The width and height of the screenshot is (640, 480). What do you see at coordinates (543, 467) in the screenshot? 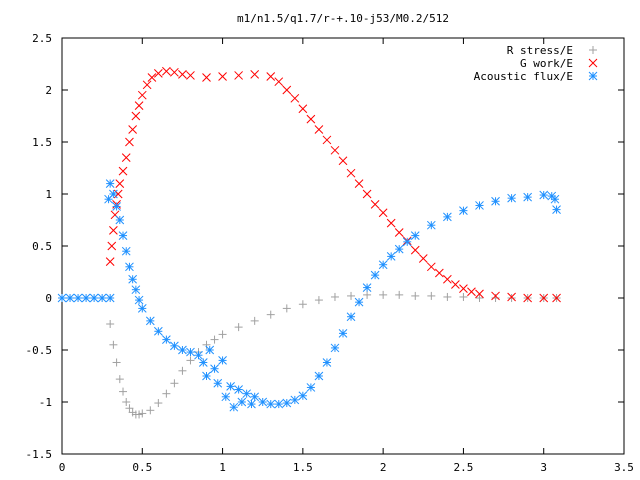
I see `x-tick-label: 3` at bounding box center [543, 467].